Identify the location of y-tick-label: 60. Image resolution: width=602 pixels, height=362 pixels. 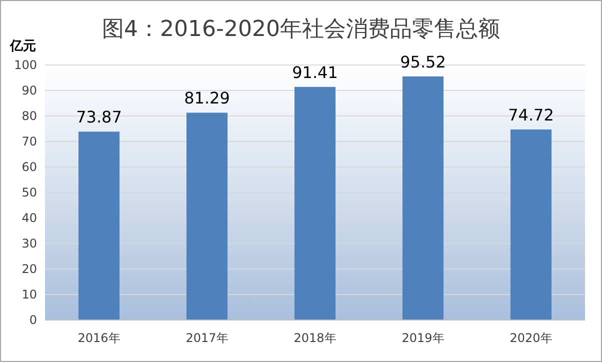
(29, 167).